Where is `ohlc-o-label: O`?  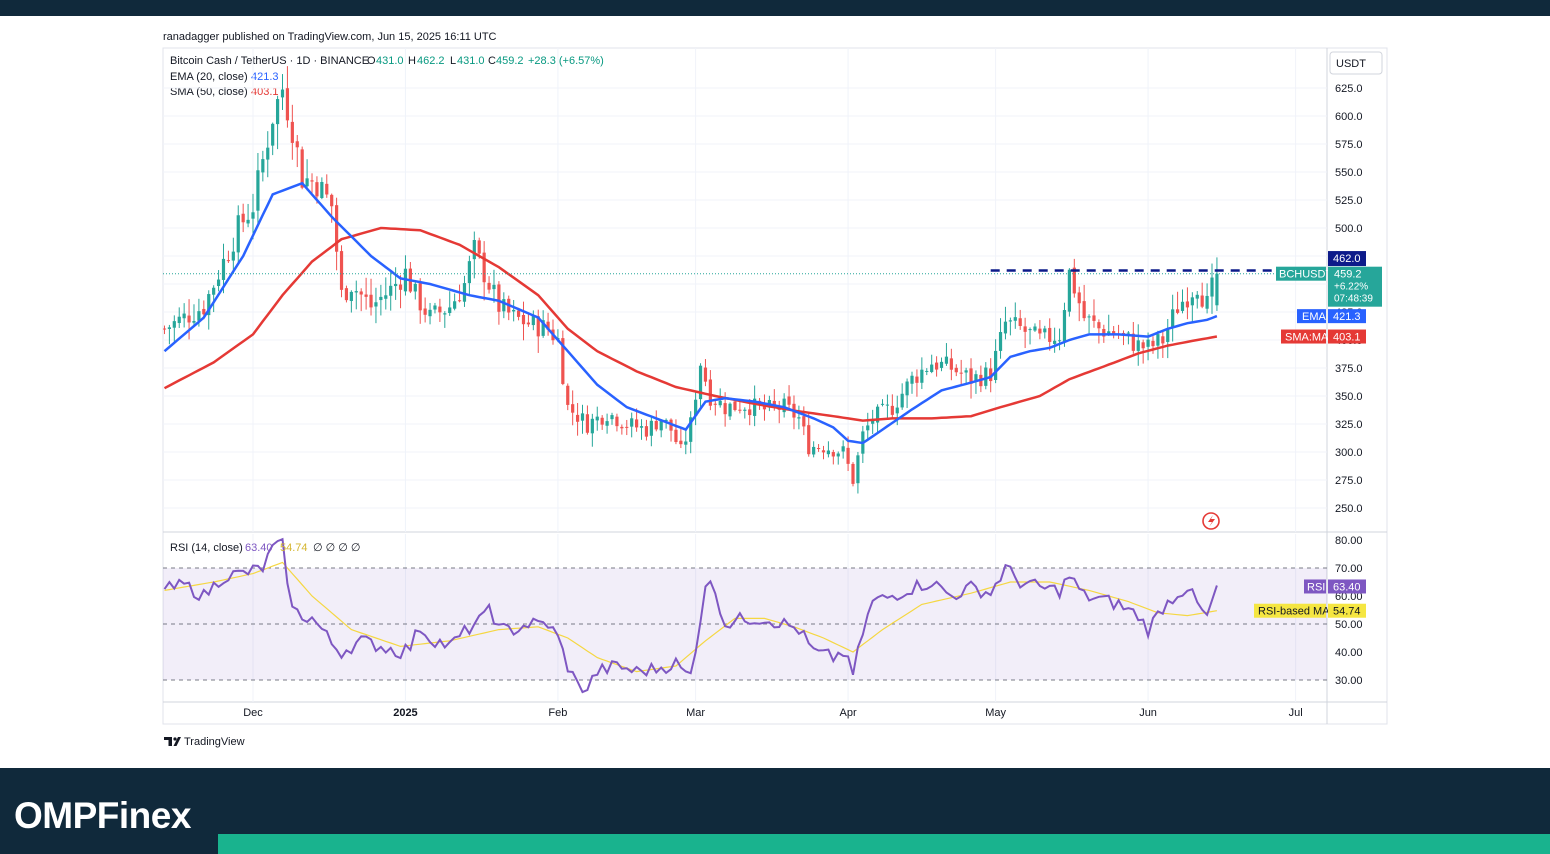 ohlc-o-label: O is located at coordinates (371, 61).